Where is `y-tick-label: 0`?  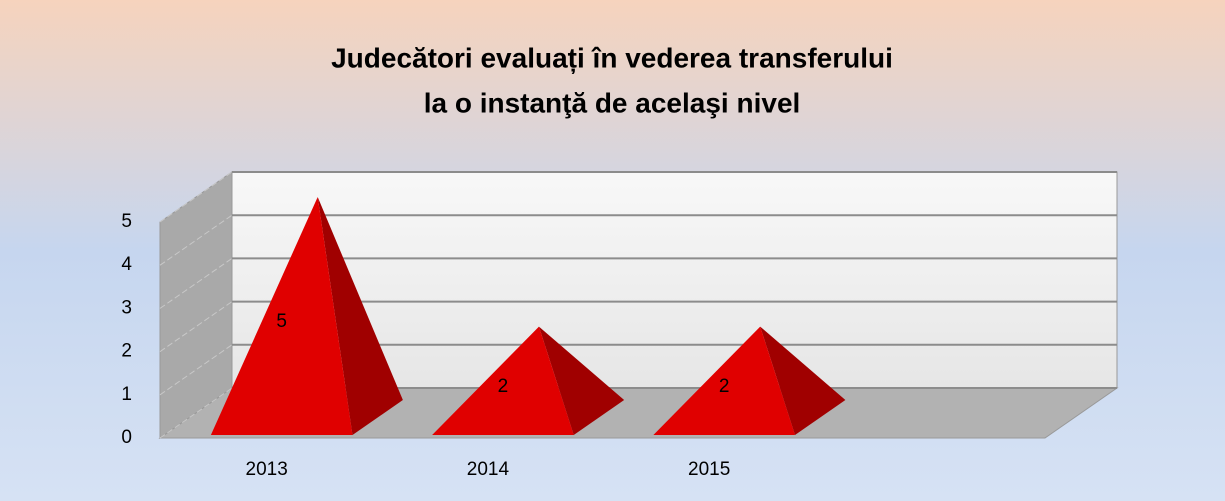 y-tick-label: 0 is located at coordinates (126, 437).